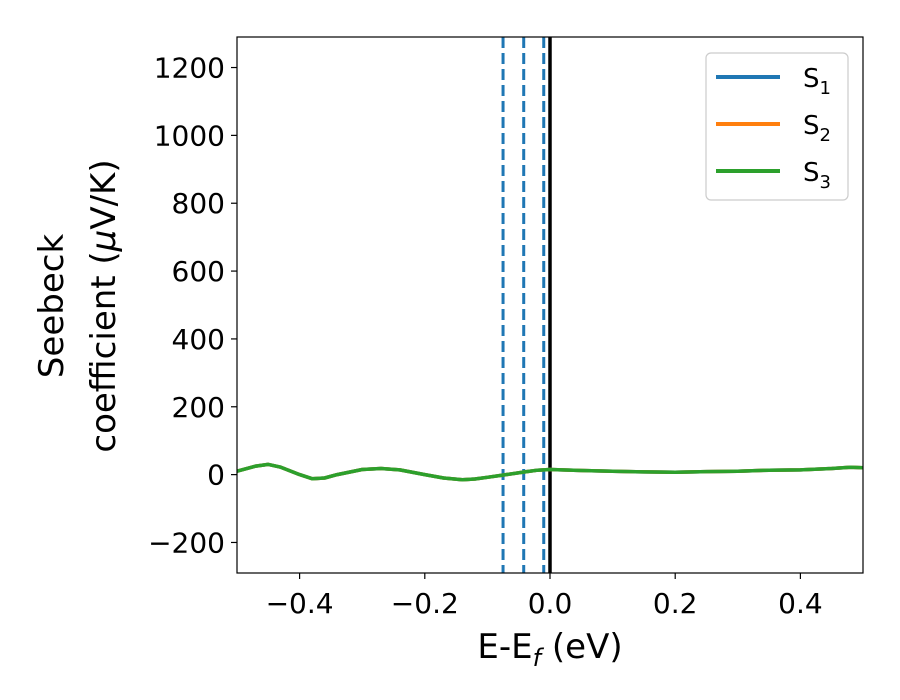 The height and width of the screenshot is (700, 900). I want to click on y-axis-title: Seebeck coefficient (μV/K), so click(78, 305).